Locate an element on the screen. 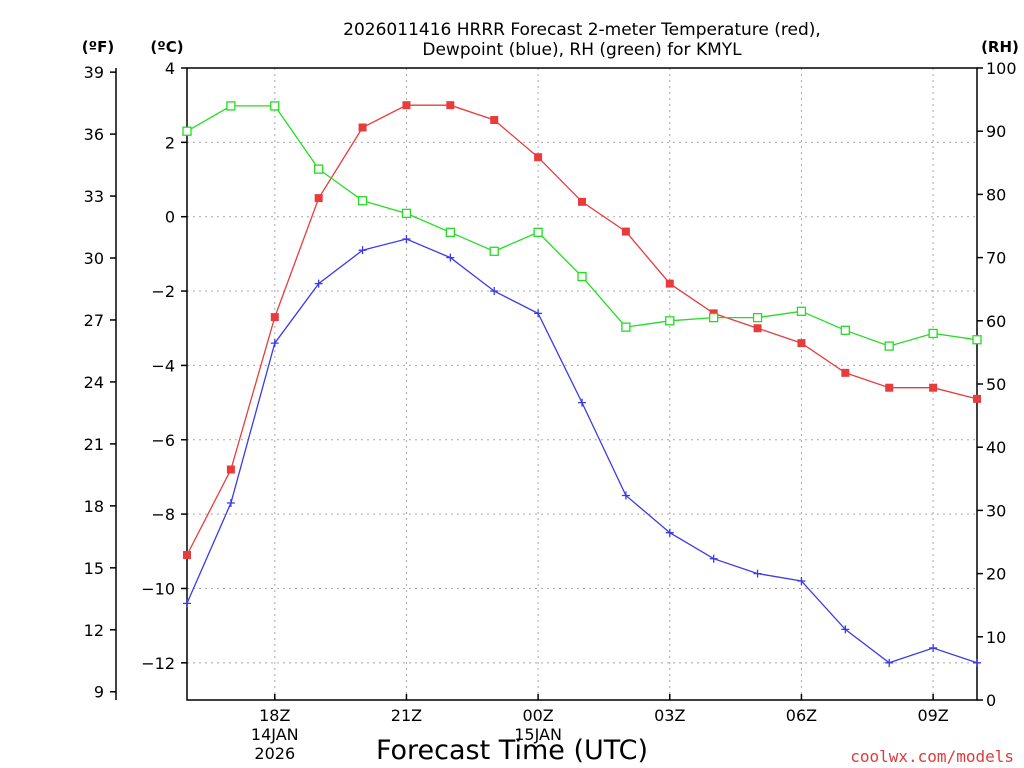 This screenshot has width=1024, height=768. fahrenheit-tick-label: 30 is located at coordinates (94, 258).